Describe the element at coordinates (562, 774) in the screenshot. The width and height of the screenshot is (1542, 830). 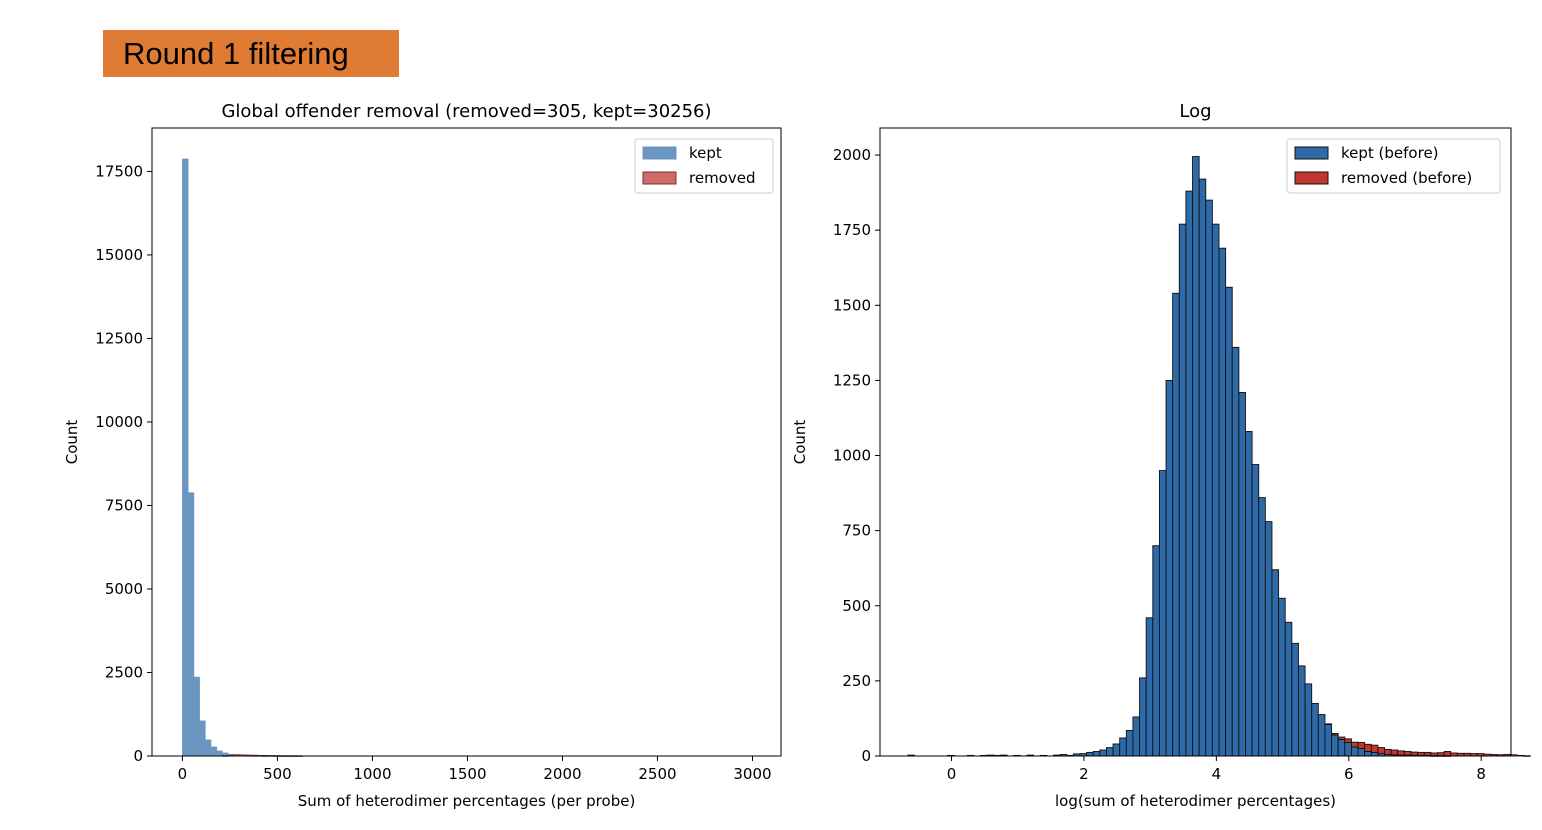
I see `left-x-tick-label: 2000` at that location.